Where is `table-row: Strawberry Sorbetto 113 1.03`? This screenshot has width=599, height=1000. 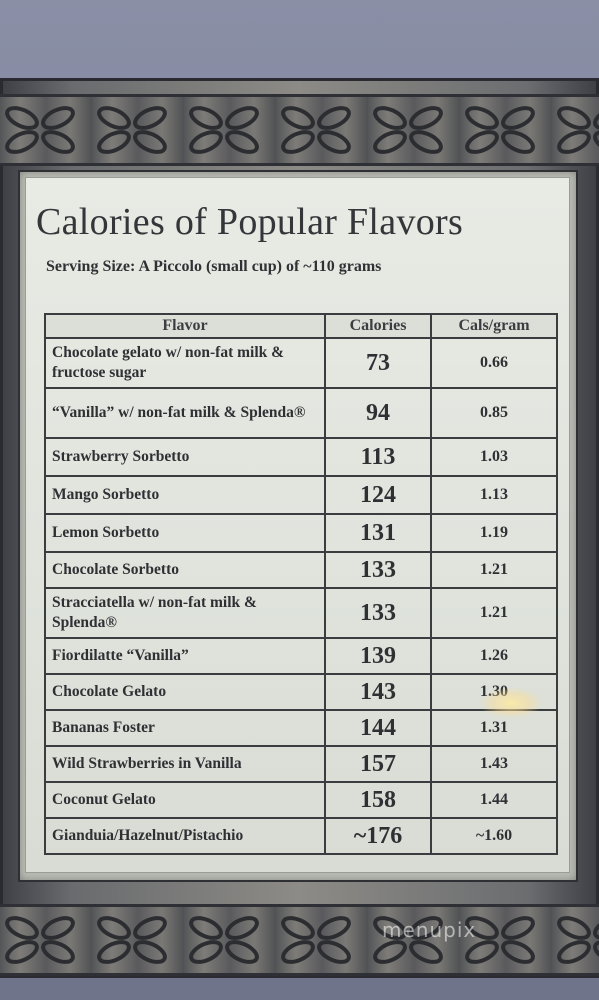
table-row: Strawberry Sorbetto 113 1.03 is located at coordinates (301, 457).